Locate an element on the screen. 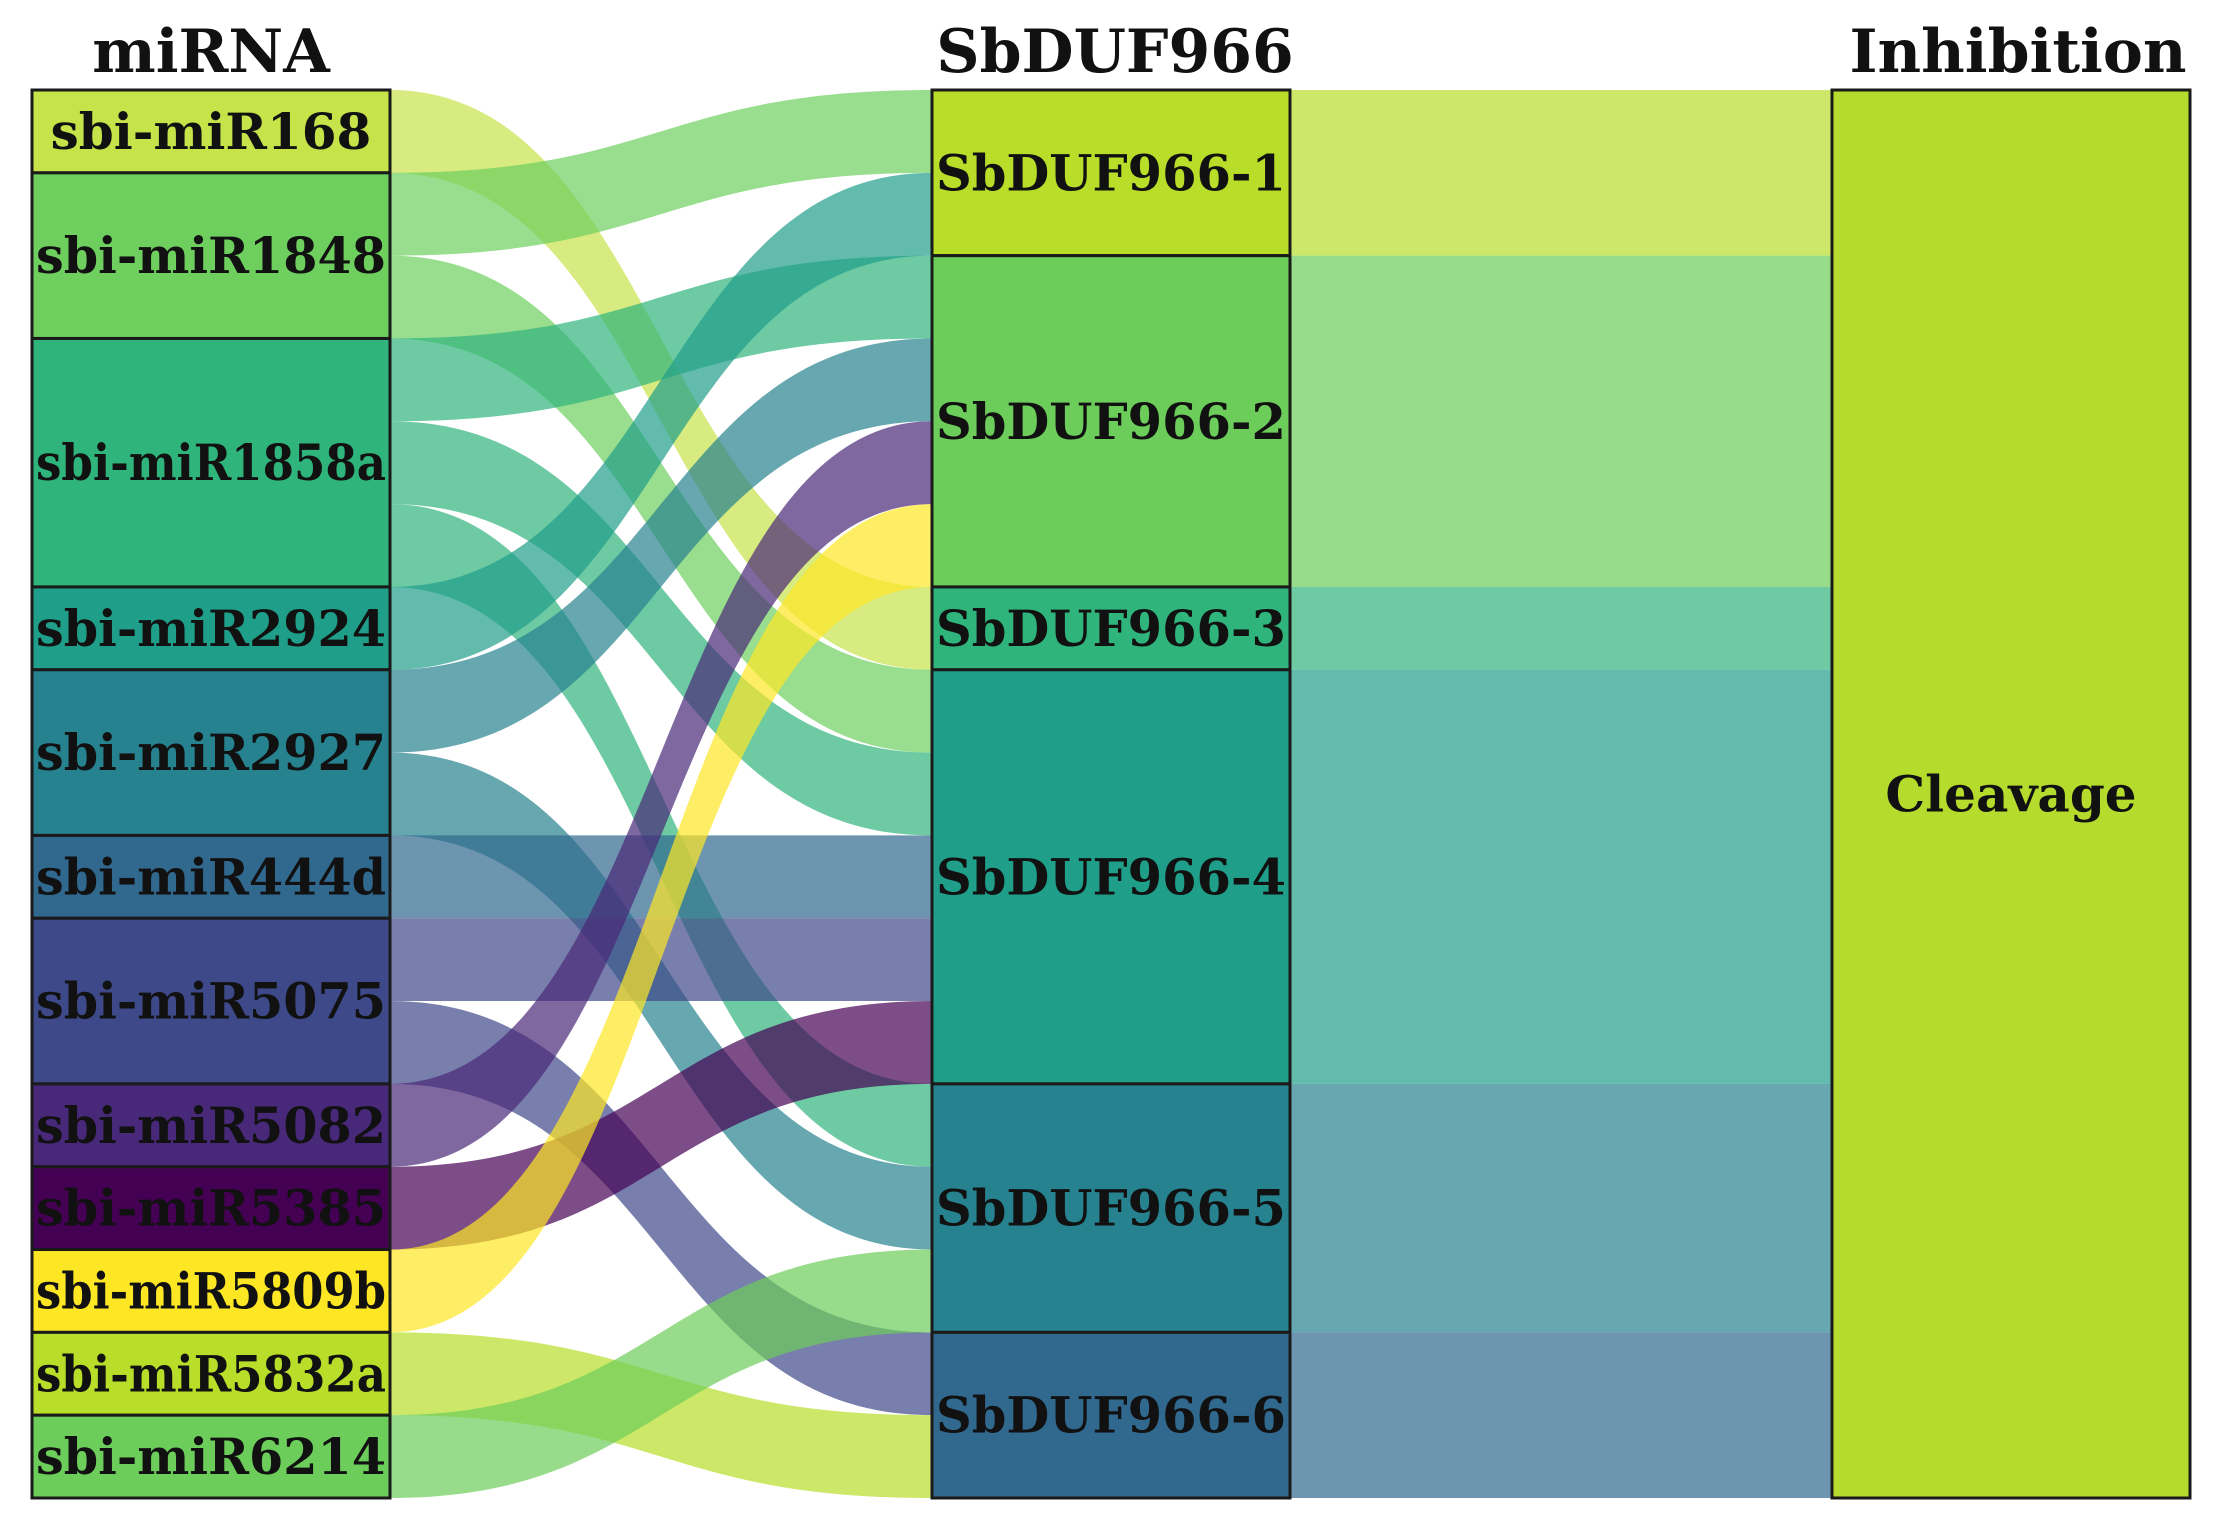 The height and width of the screenshot is (1513, 2216). gene-node-sbduf966-1-label: SbDUF966-1 is located at coordinates (1111, 172).